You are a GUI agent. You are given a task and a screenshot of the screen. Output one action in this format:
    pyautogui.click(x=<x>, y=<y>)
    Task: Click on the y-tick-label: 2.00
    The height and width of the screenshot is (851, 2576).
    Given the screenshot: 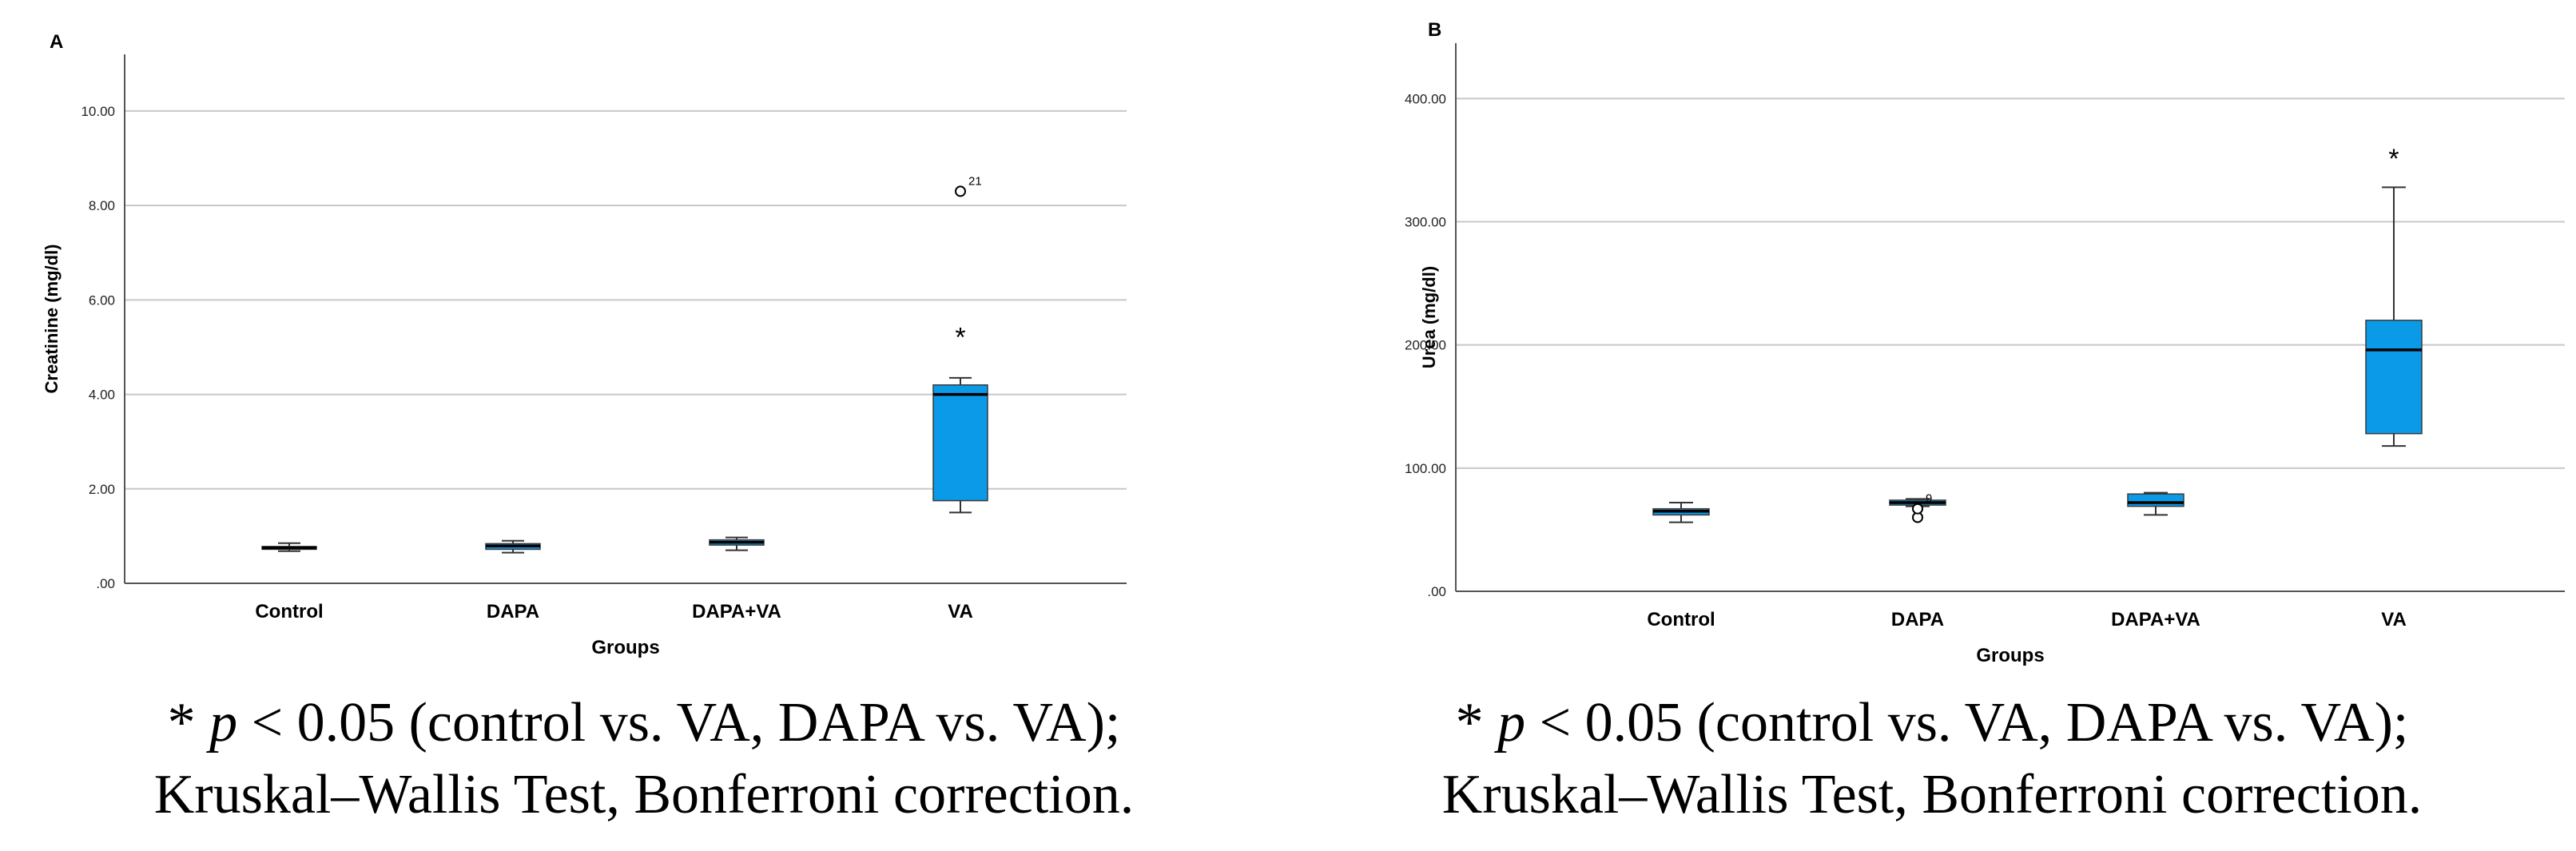 What is the action you would take?
    pyautogui.click(x=102, y=490)
    